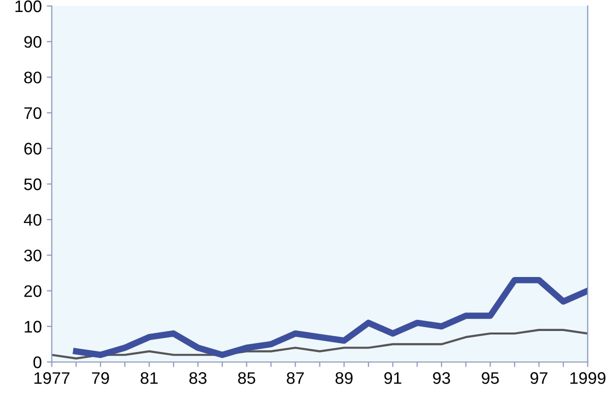 This screenshot has height=400, width=609. What do you see at coordinates (33, 291) in the screenshot?
I see `y-tick-label: 20` at bounding box center [33, 291].